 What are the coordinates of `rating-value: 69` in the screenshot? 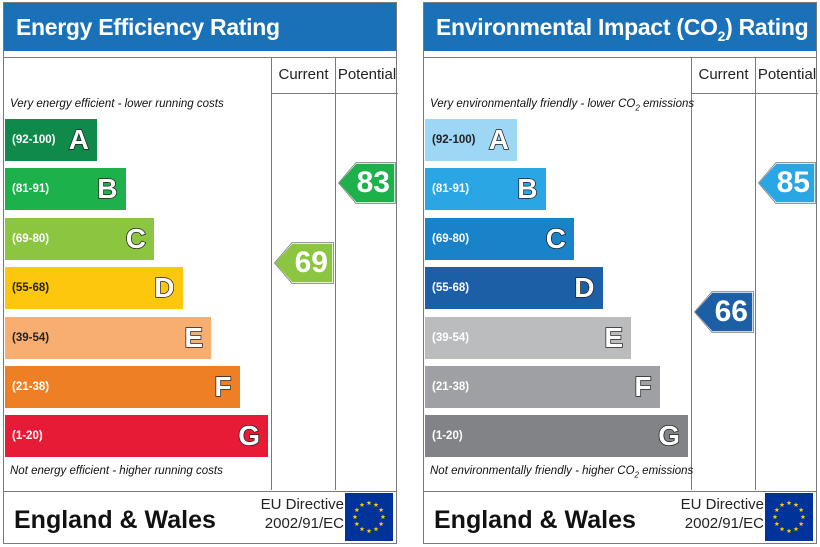 It's located at (311, 262).